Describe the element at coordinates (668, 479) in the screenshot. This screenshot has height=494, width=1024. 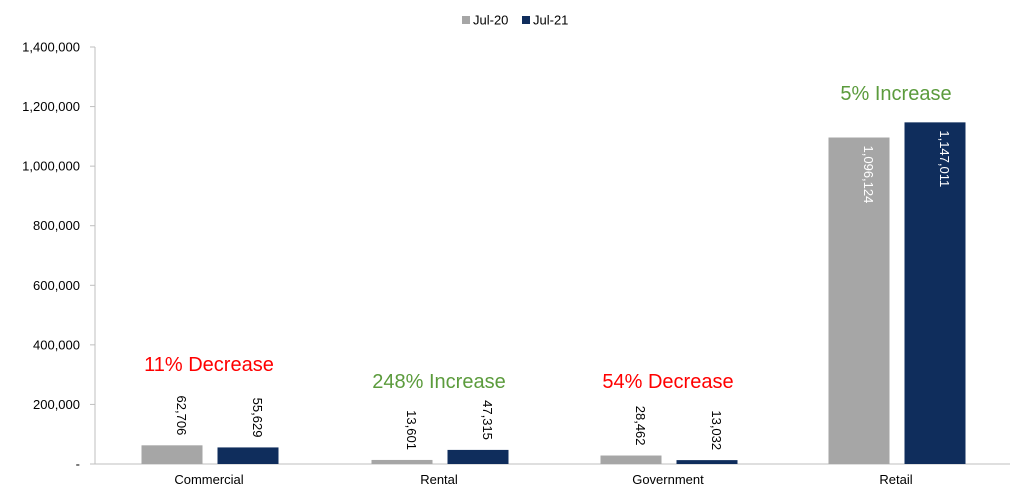
I see `x-tick-label: Government` at that location.